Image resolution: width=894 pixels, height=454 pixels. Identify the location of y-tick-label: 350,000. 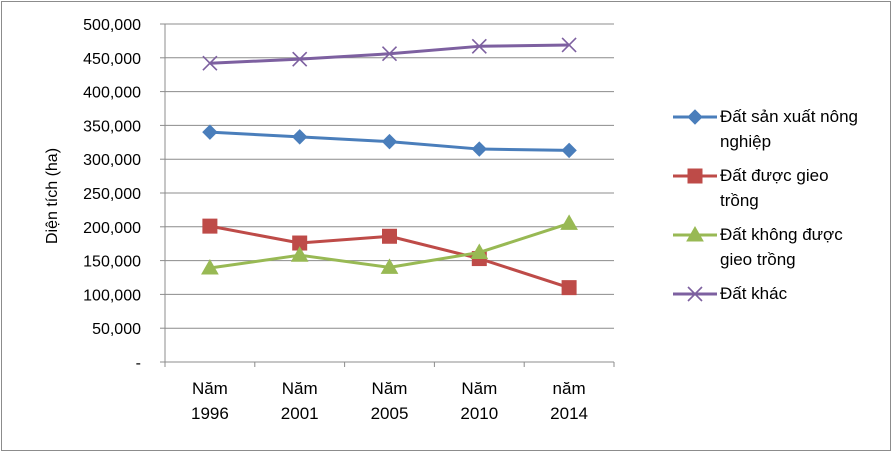
(112, 126).